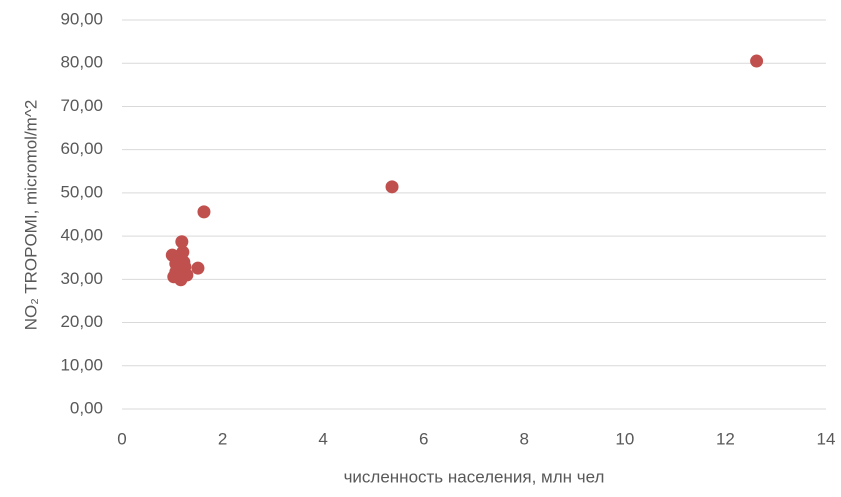 This screenshot has width=841, height=497. I want to click on x-tick-label: 8, so click(524, 438).